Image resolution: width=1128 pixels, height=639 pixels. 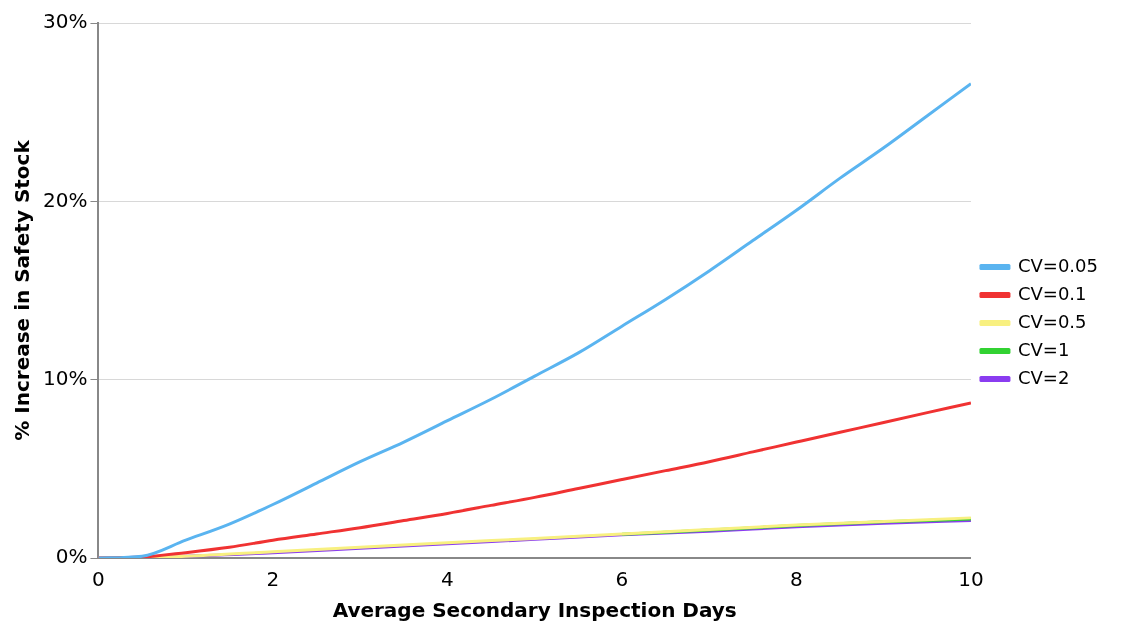 What do you see at coordinates (447, 579) in the screenshot?
I see `x-tick-label: 4` at bounding box center [447, 579].